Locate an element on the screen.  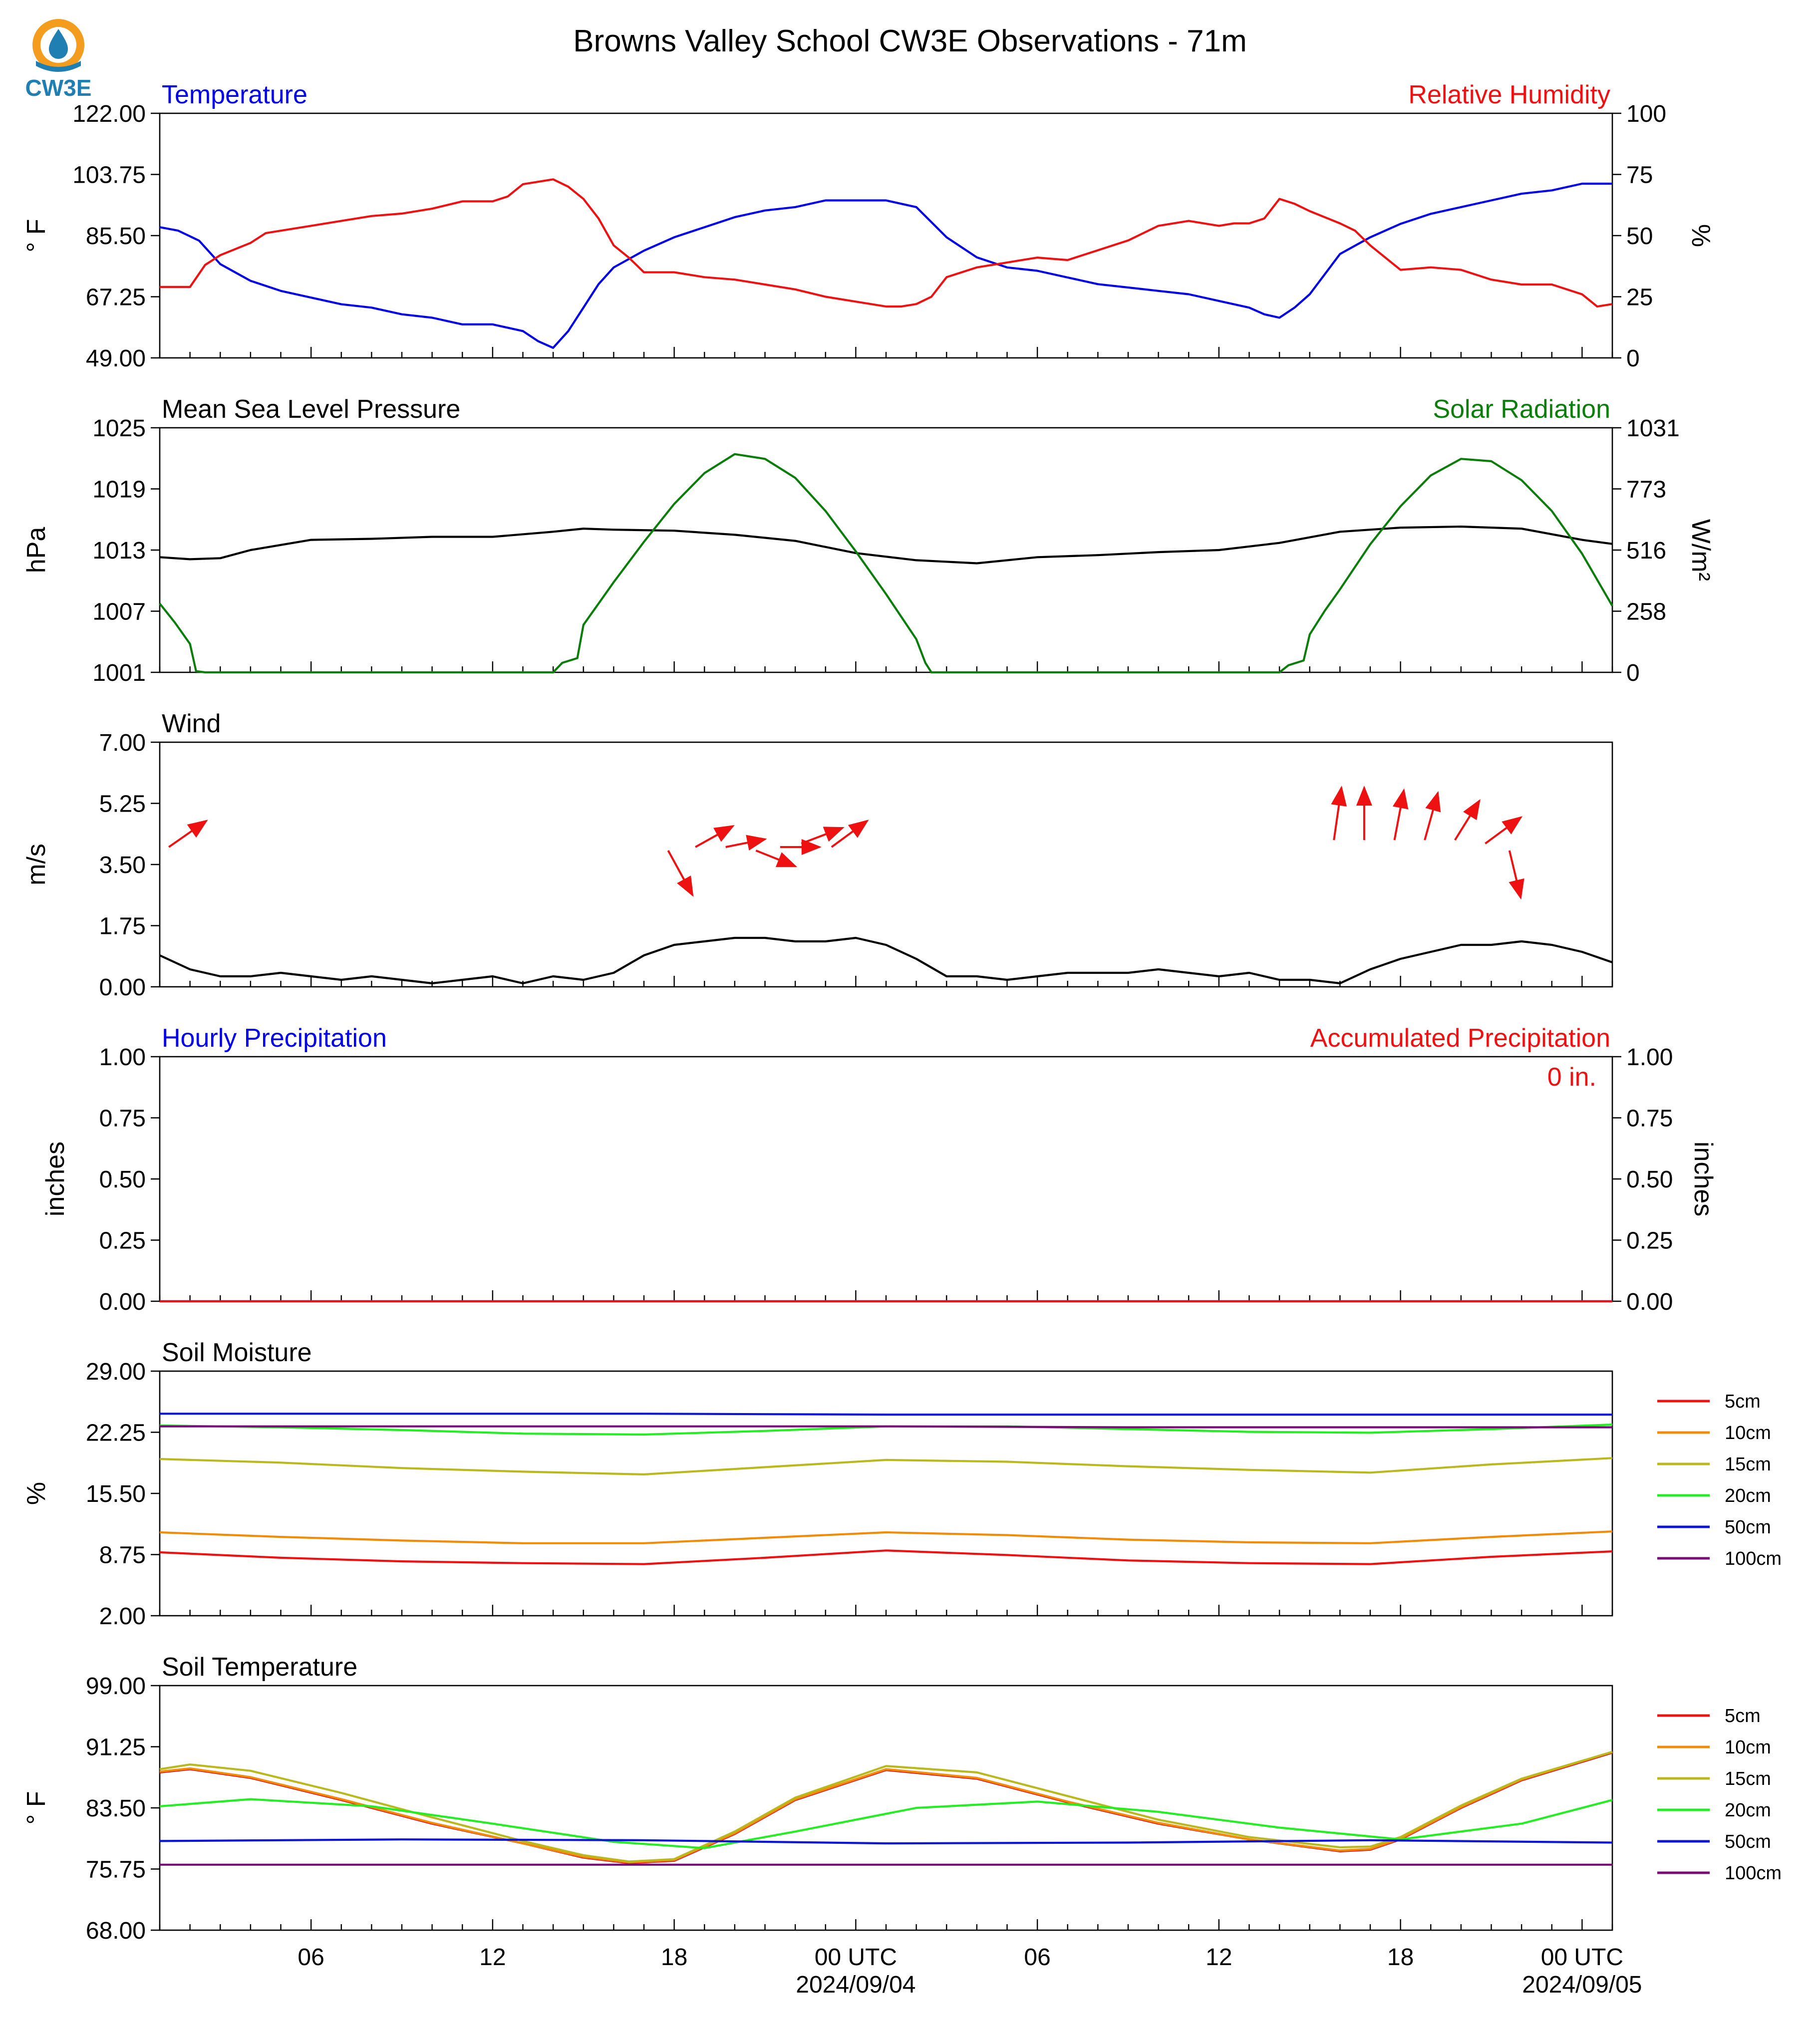
y-tick-right-label: 25 is located at coordinates (1639, 298).